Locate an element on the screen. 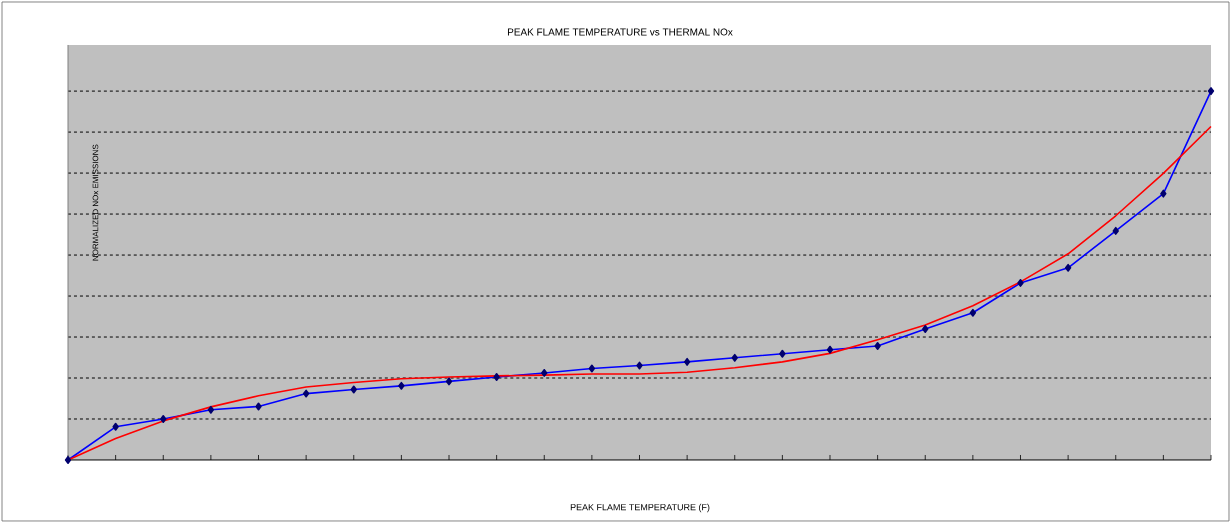 The height and width of the screenshot is (523, 1231). chart-title: PEAK FLAME TEMPERATURE vs THERMAL NOx is located at coordinates (620, 32).